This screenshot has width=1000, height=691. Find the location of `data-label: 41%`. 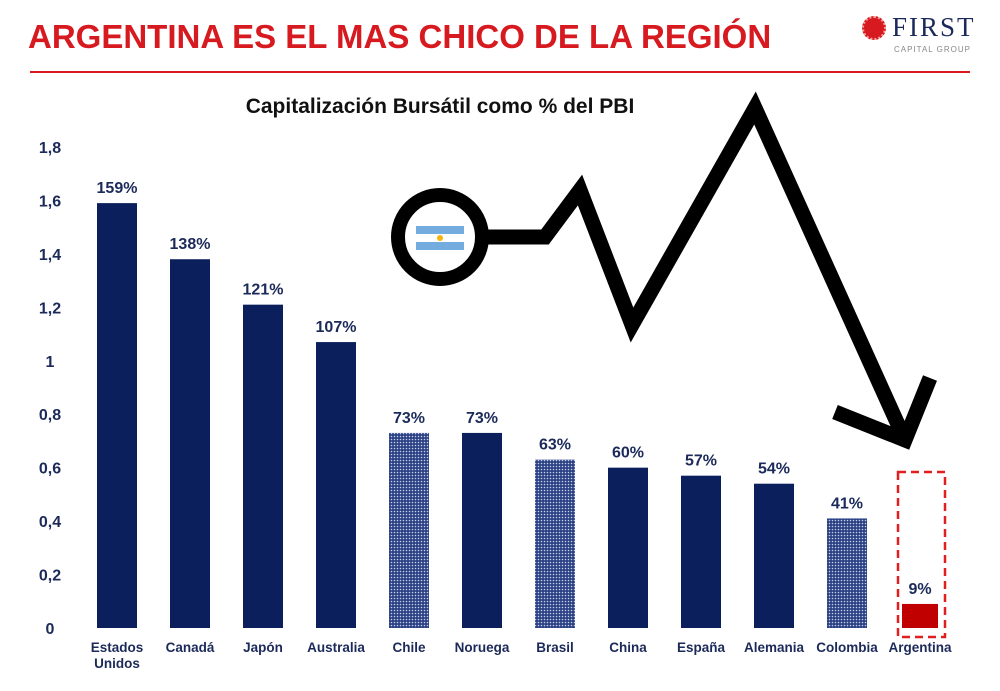

data-label: 41% is located at coordinates (847, 503).